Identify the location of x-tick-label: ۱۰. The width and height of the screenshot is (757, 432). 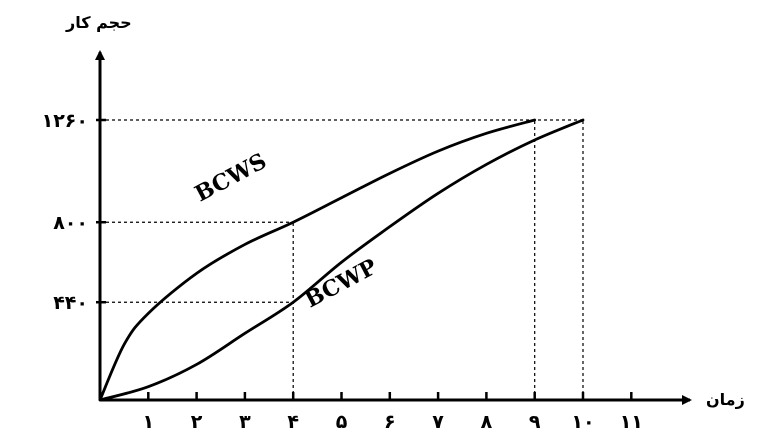
(582, 421).